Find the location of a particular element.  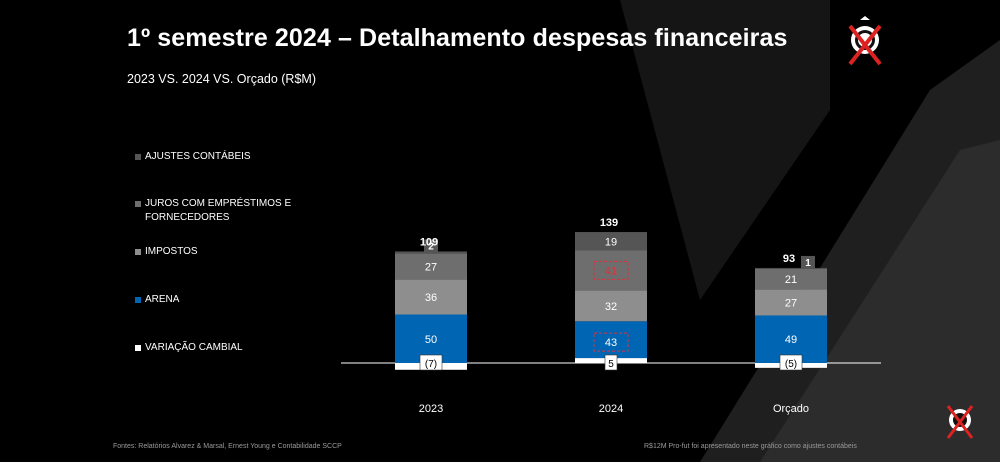

legend-label-impostos: IMPOSTOS is located at coordinates (171, 251).